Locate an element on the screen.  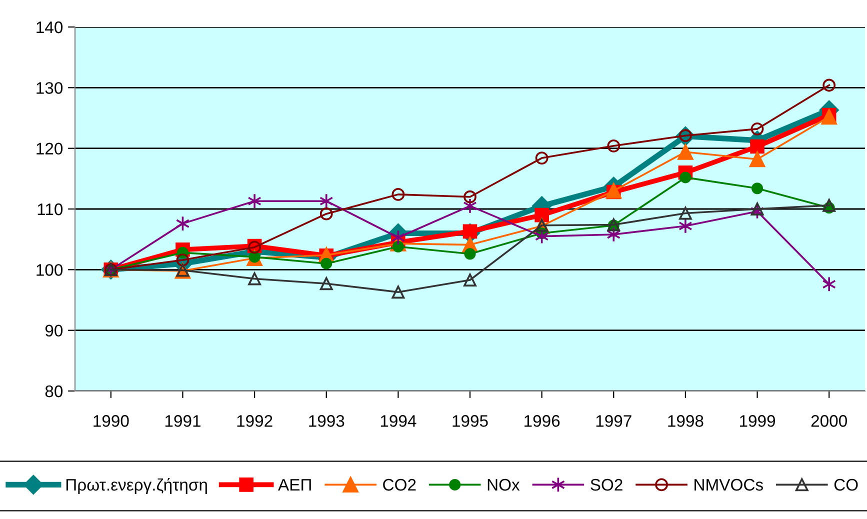
x-tick-label: 1995 is located at coordinates (470, 421).